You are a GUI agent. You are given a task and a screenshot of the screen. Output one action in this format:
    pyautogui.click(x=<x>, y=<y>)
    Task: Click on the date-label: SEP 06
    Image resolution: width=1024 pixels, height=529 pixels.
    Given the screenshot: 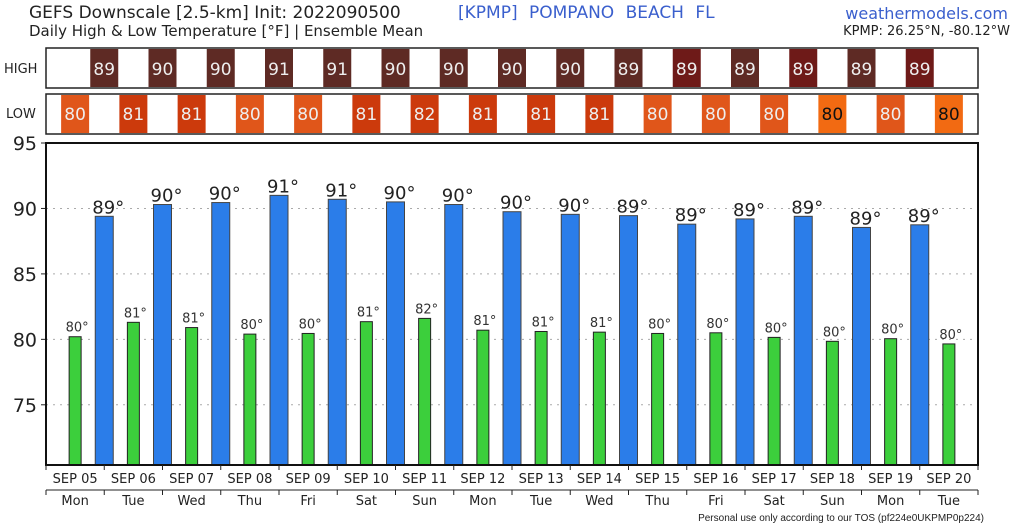 What is the action you would take?
    pyautogui.click(x=133, y=479)
    